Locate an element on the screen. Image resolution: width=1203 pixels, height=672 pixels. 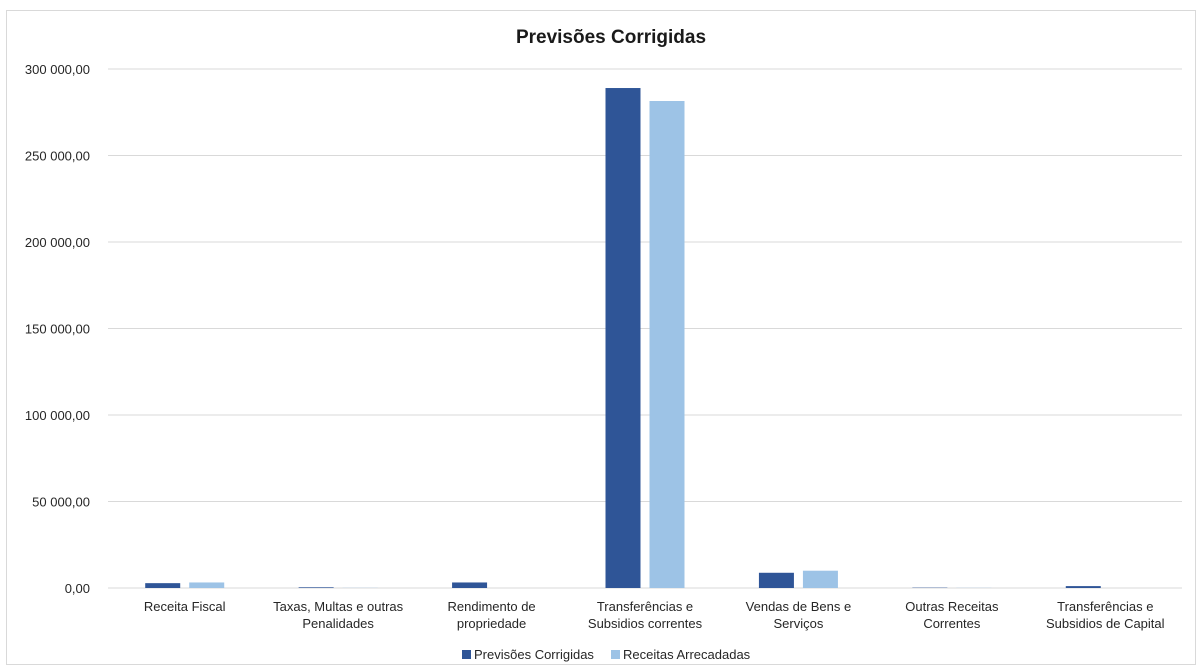
y-tick-label: 200 000,00 is located at coordinates (57, 242).